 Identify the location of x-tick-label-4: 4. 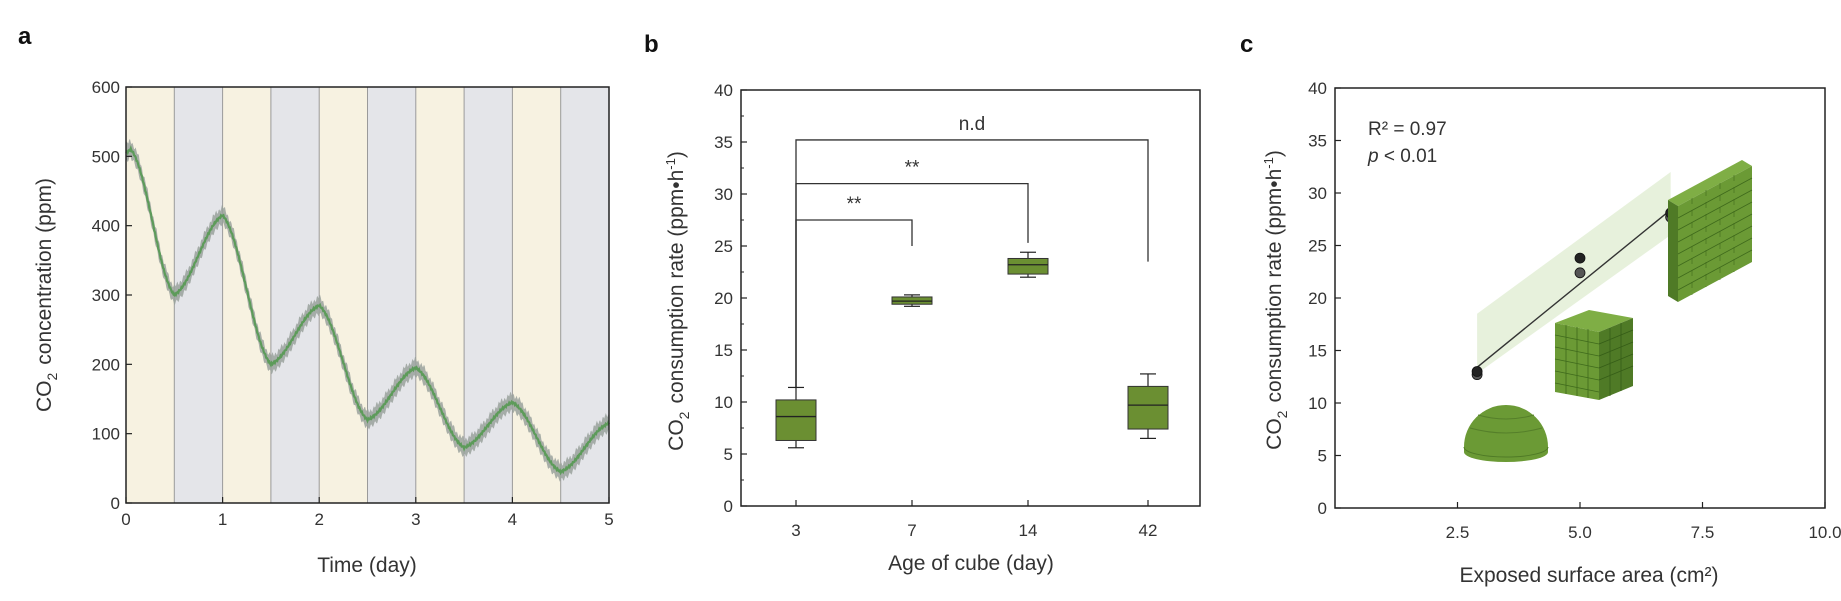
(512, 519).